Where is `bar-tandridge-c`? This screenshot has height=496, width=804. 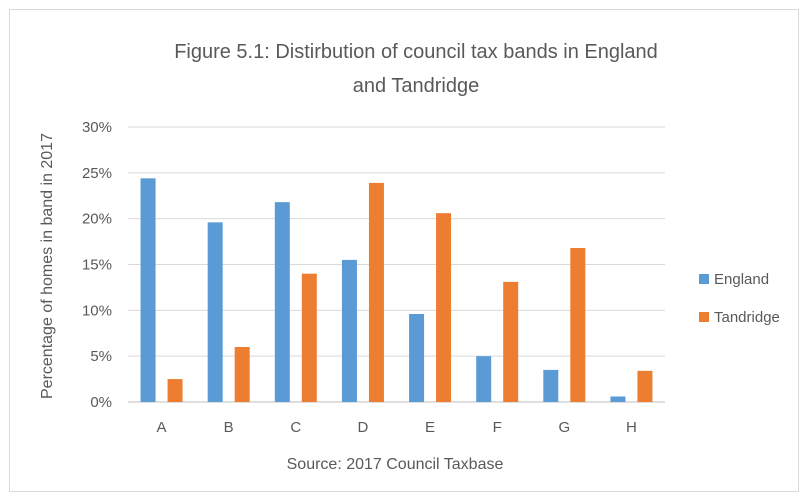 bar-tandridge-c is located at coordinates (309, 337).